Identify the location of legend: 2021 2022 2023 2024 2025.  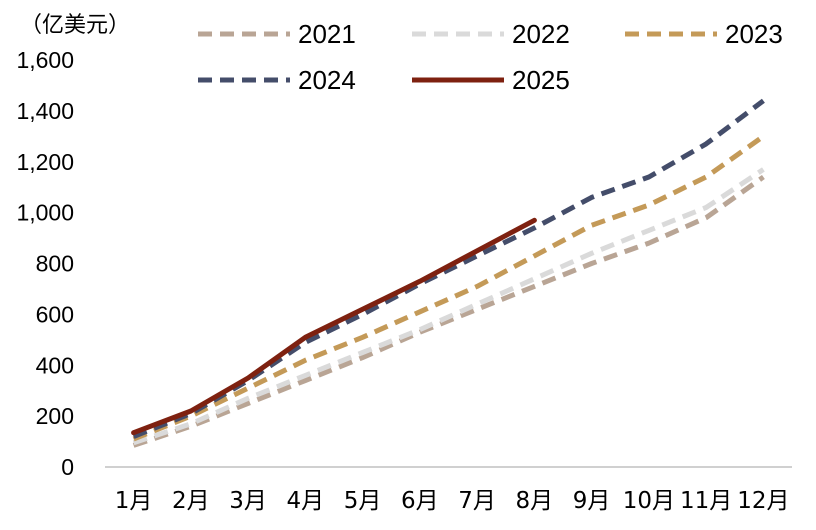
(490, 57).